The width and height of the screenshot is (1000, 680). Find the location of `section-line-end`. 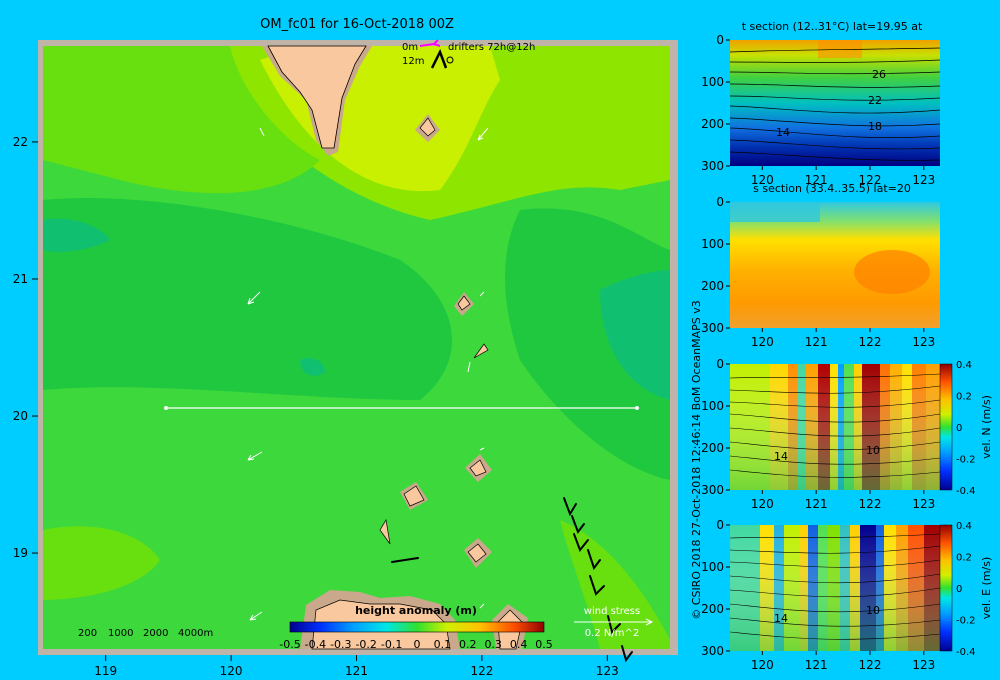

section-line-end is located at coordinates (637, 408).